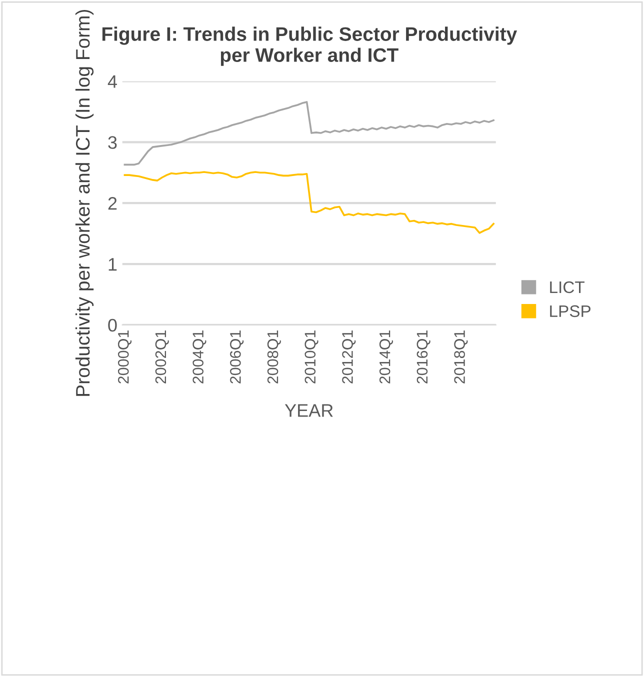 Image resolution: width=644 pixels, height=677 pixels. What do you see at coordinates (112, 325) in the screenshot?
I see `y-tick-label: 0` at bounding box center [112, 325].